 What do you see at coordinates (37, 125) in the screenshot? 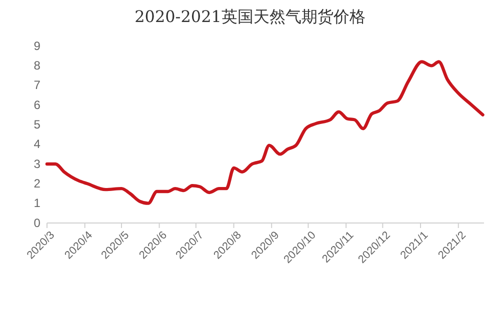
I see `y-tick-label: 5` at bounding box center [37, 125].